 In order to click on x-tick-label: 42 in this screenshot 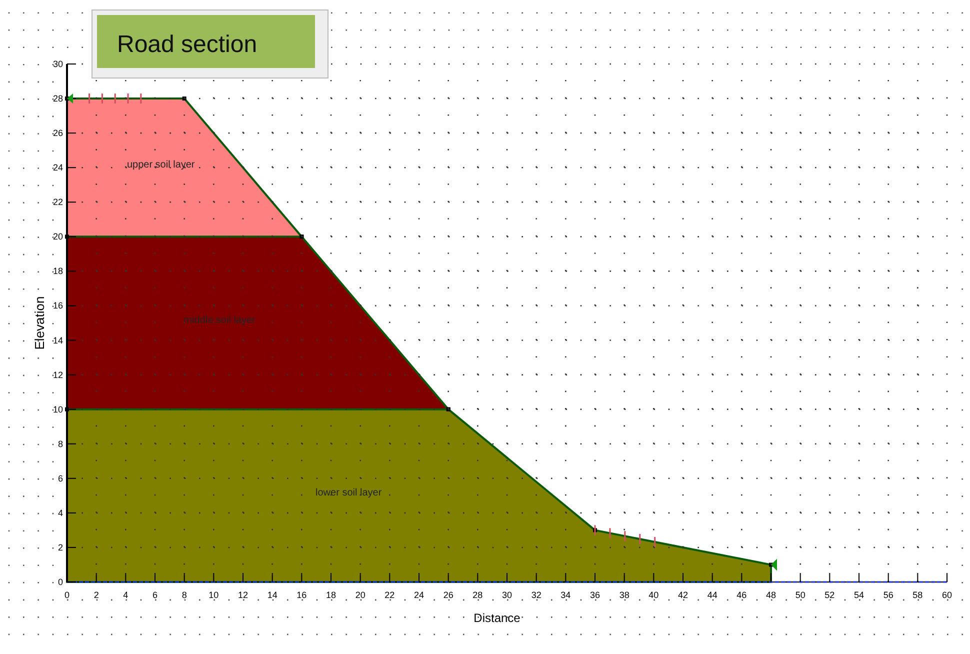, I will do `click(683, 595)`.